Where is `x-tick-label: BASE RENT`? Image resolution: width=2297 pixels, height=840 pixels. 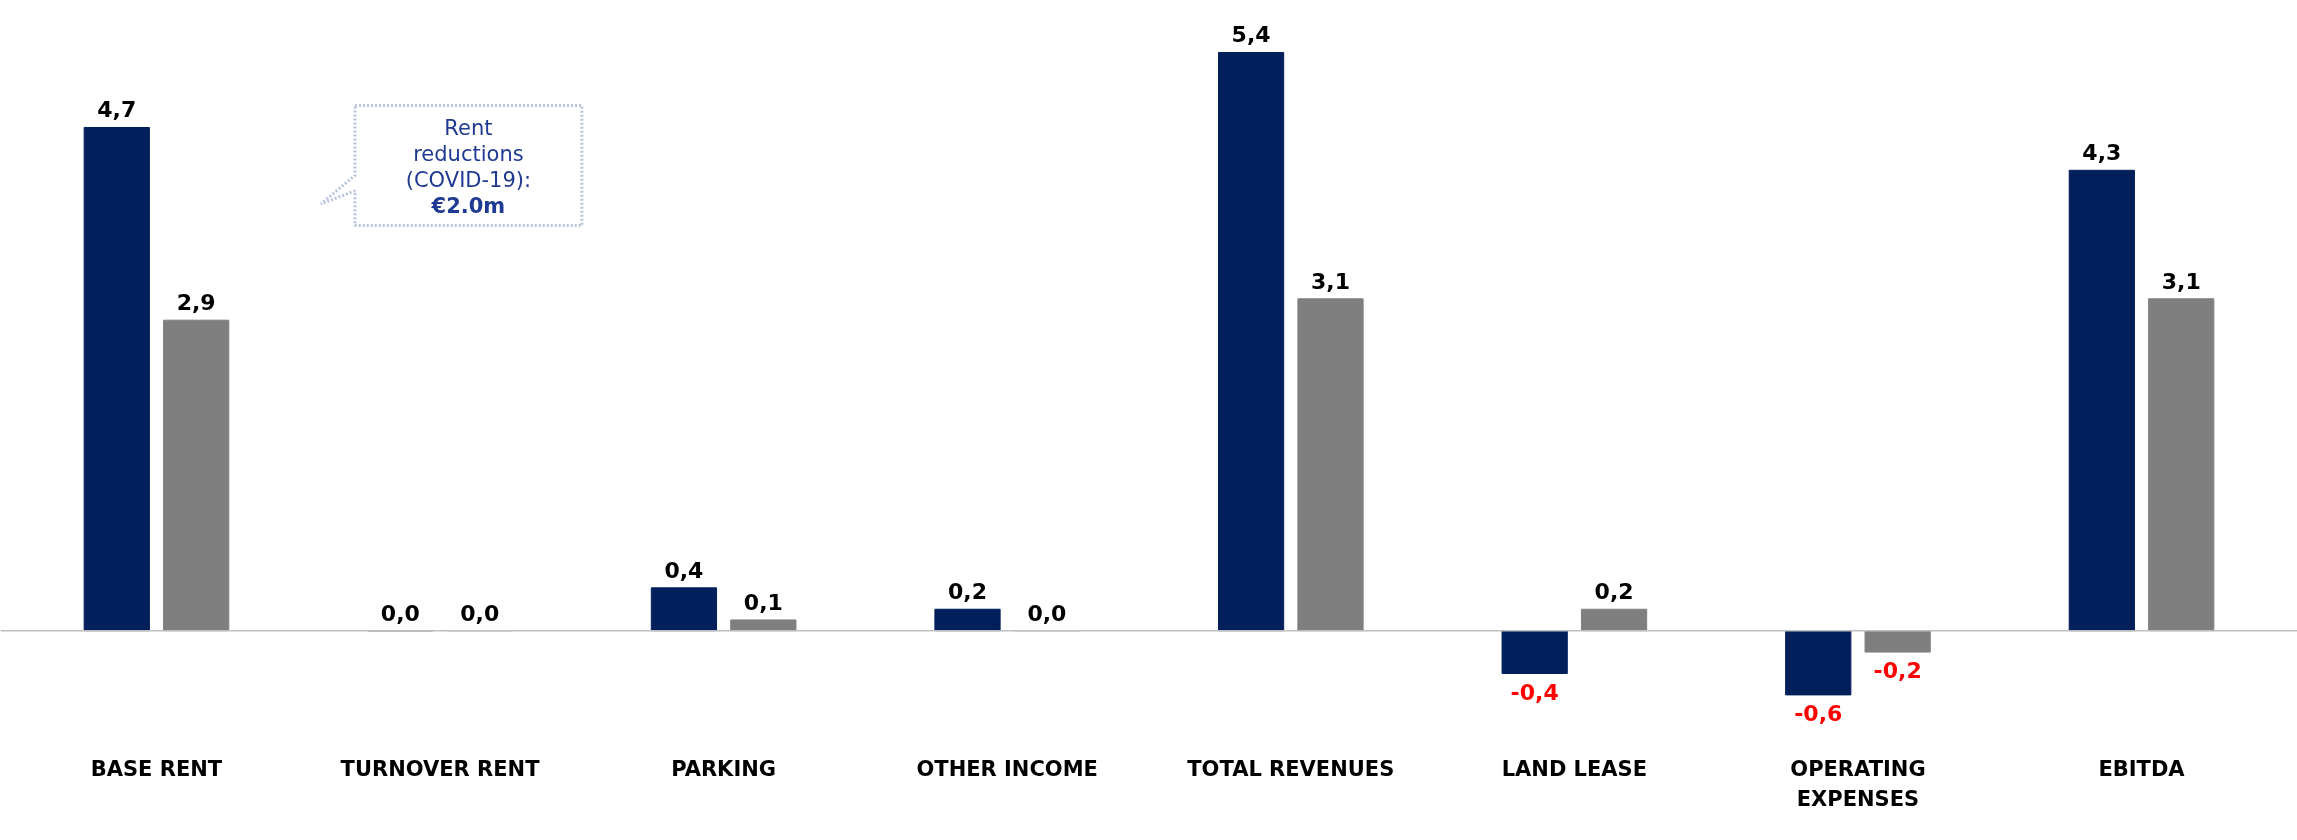 x-tick-label: BASE RENT is located at coordinates (156, 769).